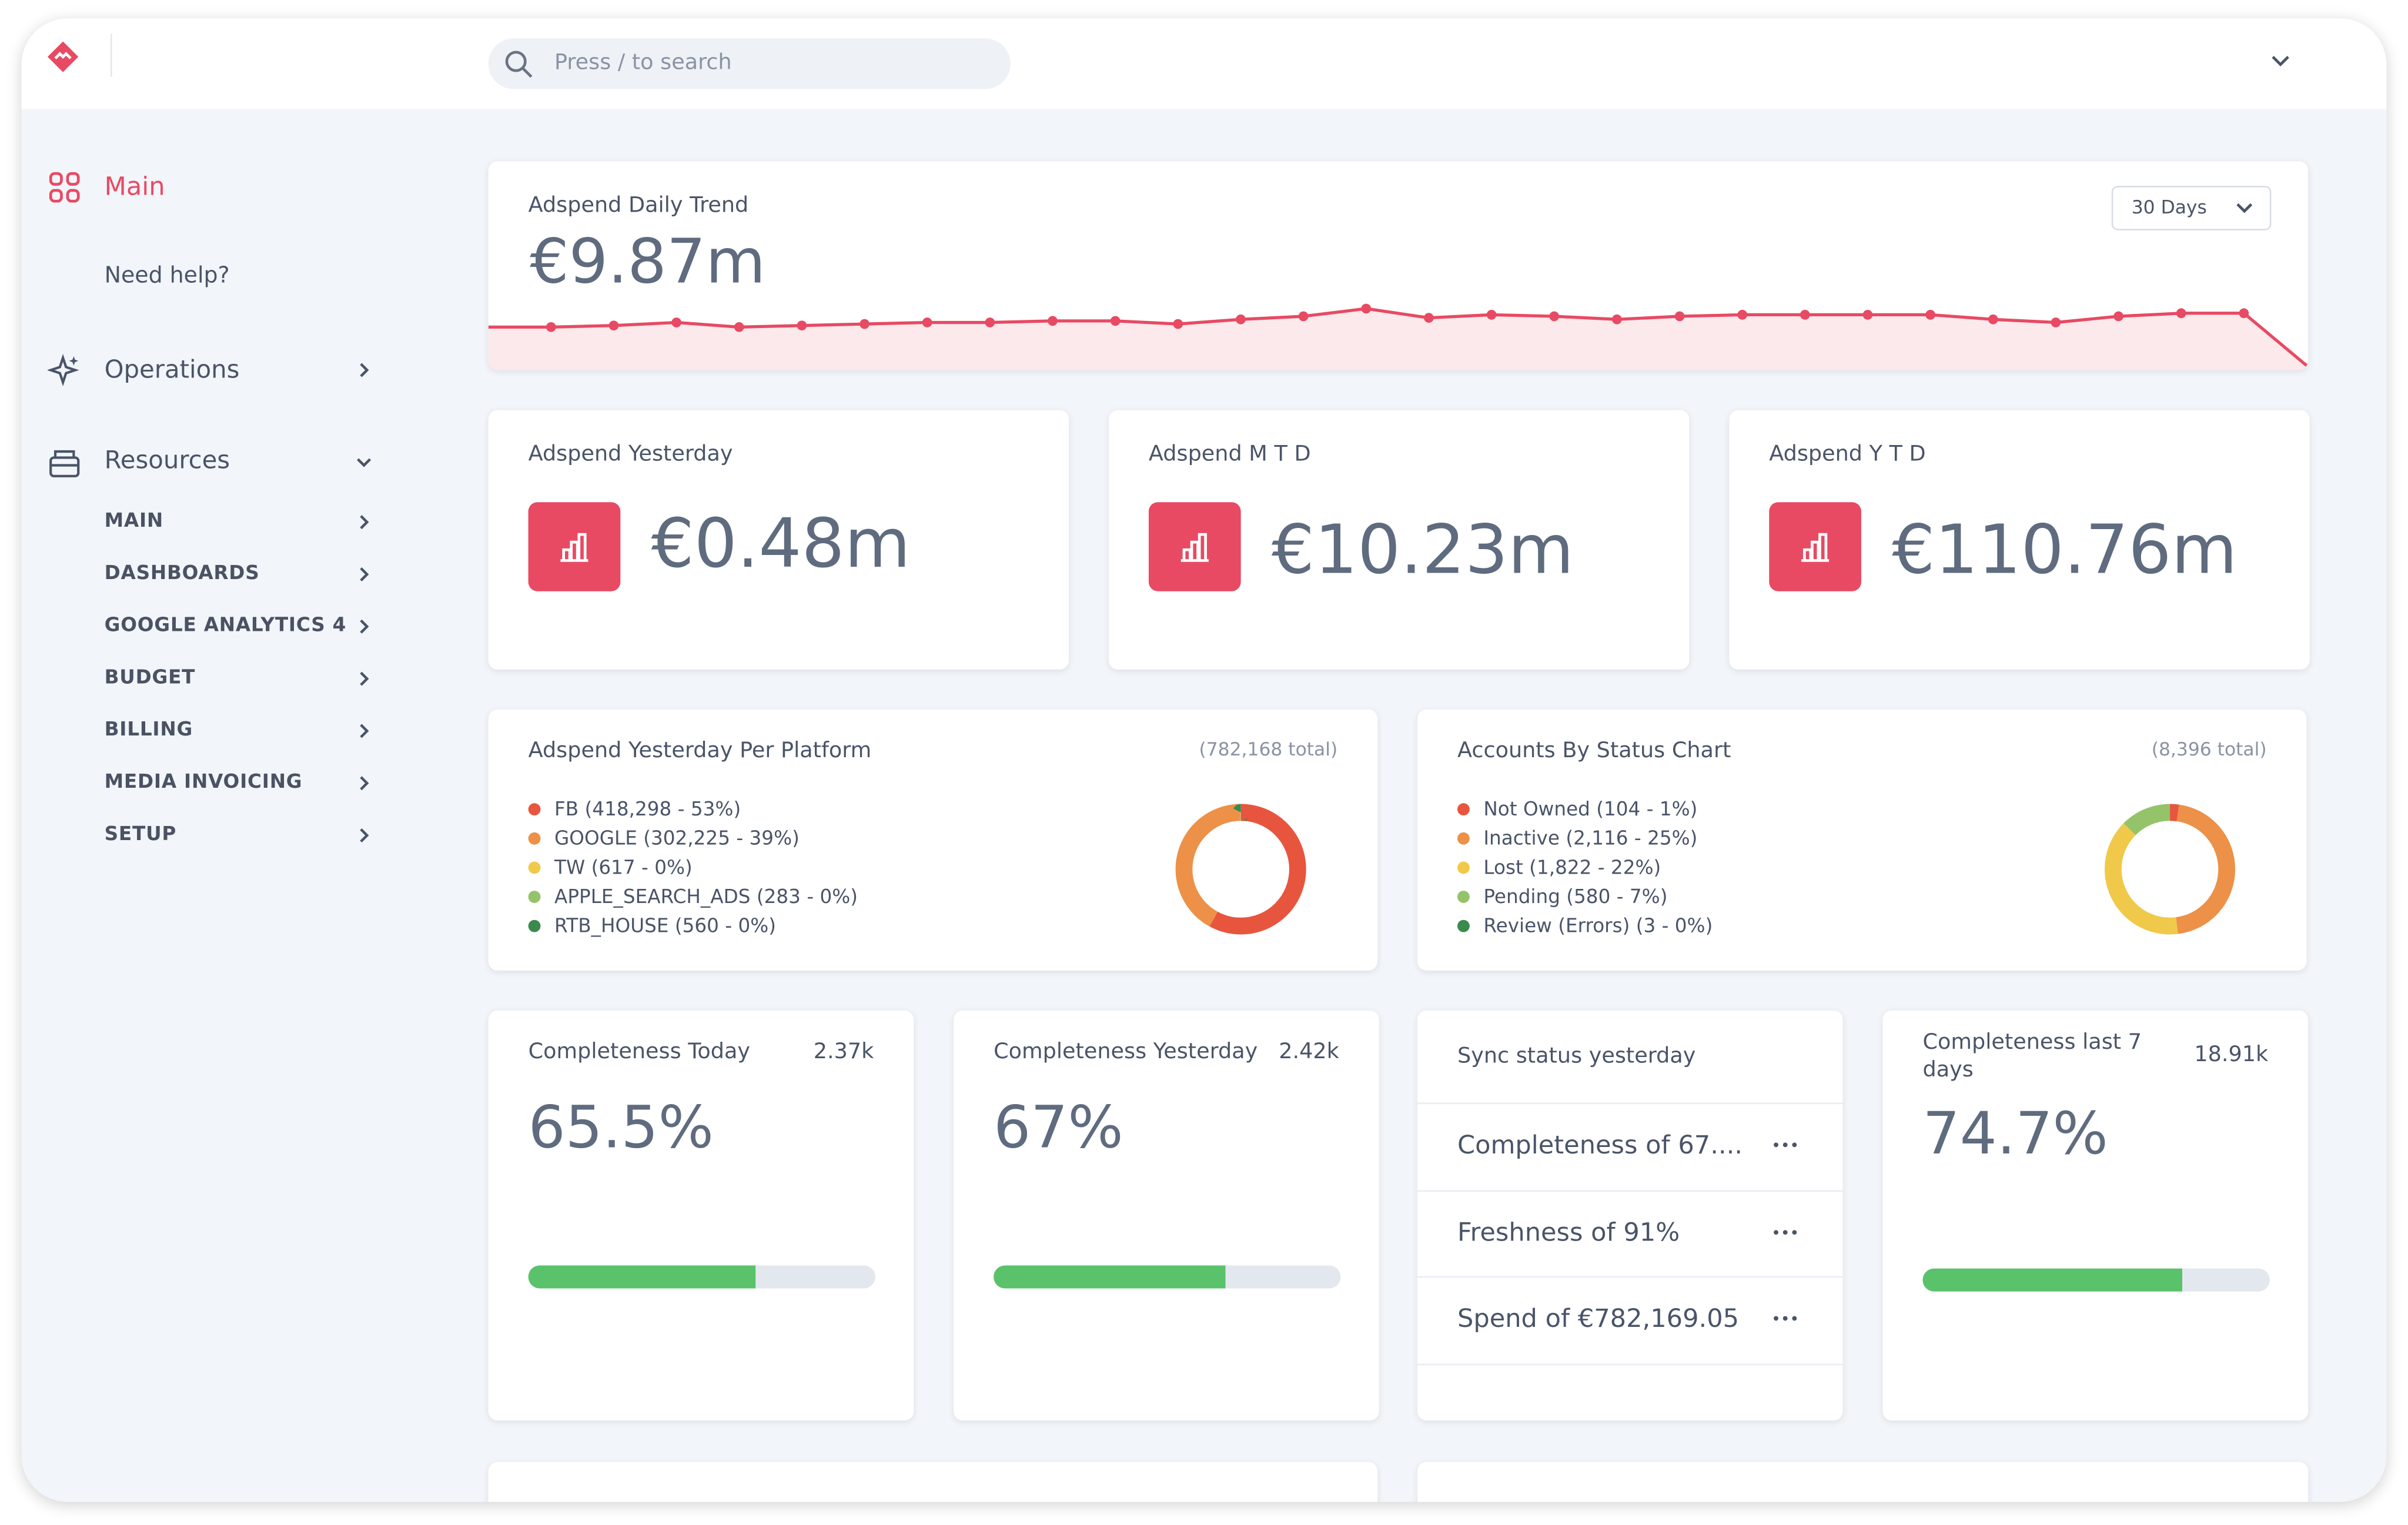  What do you see at coordinates (2019, 540) in the screenshot?
I see `kpi-card: Adspend Y T D €110.76m` at bounding box center [2019, 540].